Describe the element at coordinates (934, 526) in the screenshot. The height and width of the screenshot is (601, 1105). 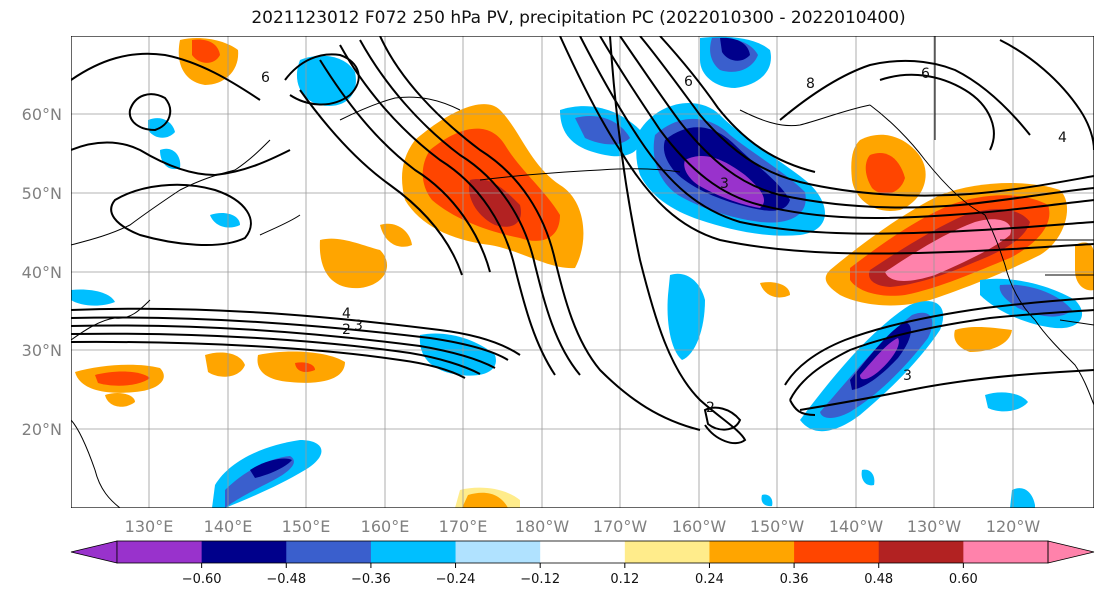
I see `lon-label: 130°W` at that location.